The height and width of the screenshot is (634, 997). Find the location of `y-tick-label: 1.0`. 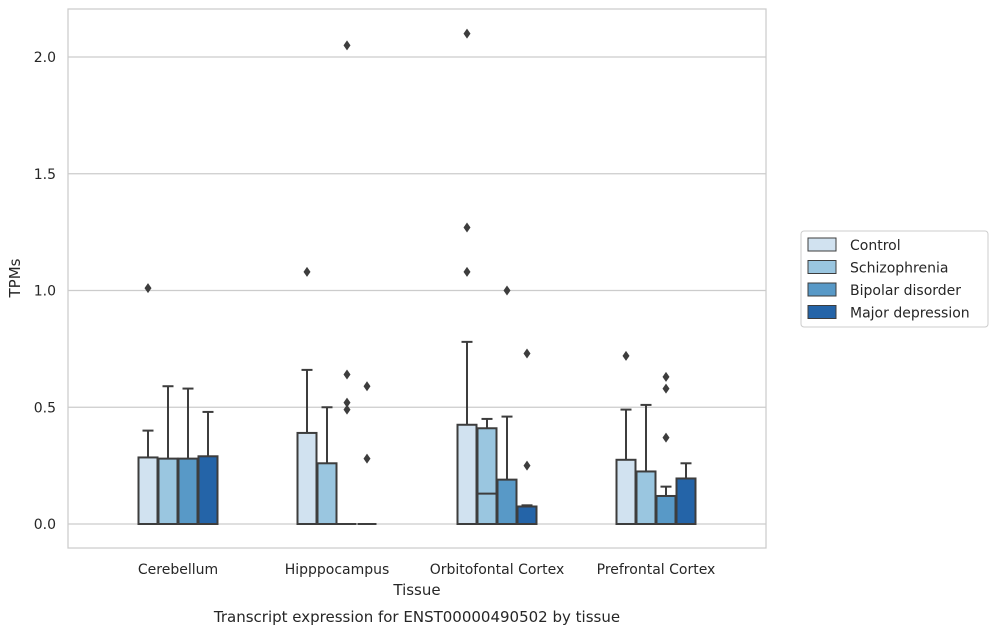

y-tick-label: 1.0 is located at coordinates (45, 292).